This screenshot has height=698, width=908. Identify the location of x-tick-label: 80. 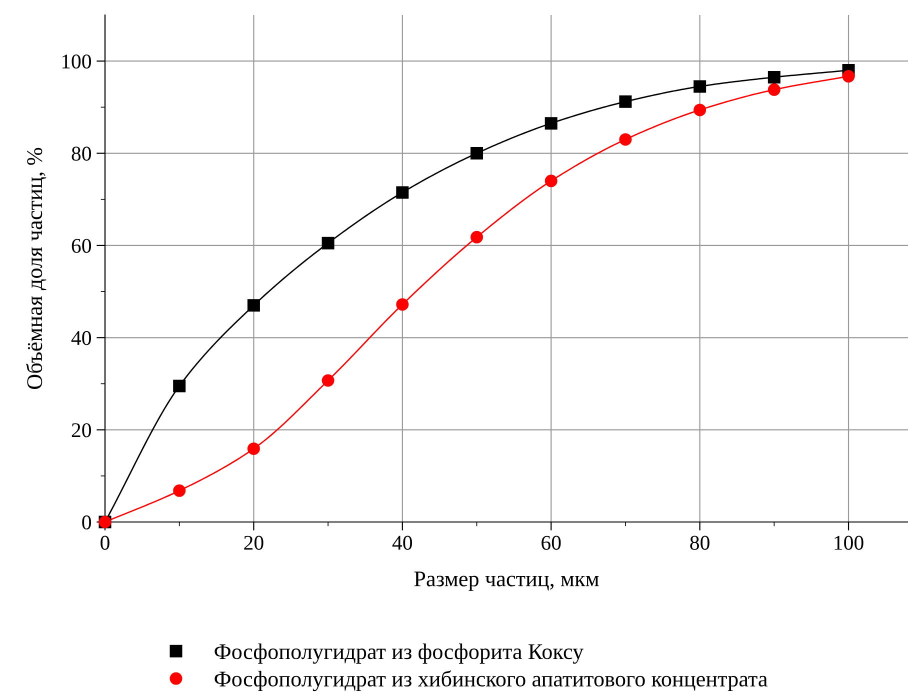
(700, 543).